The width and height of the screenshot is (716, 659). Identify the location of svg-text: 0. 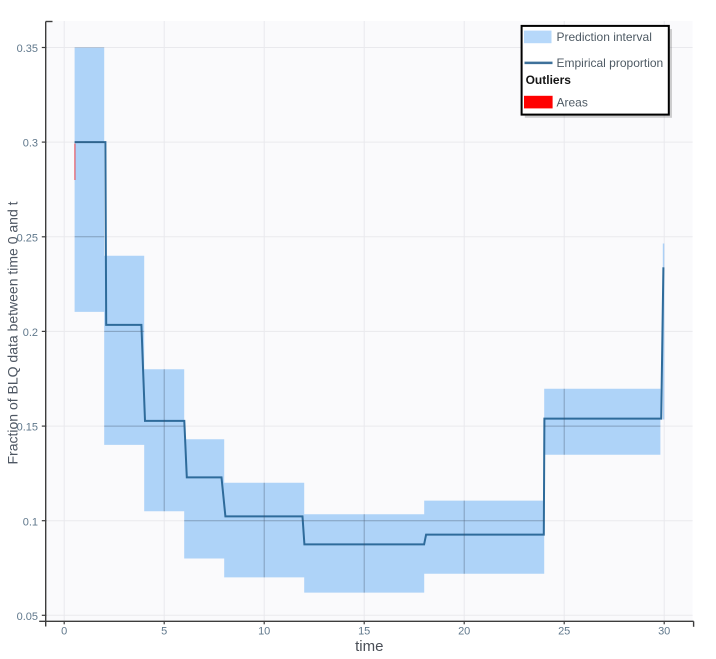
(64, 632).